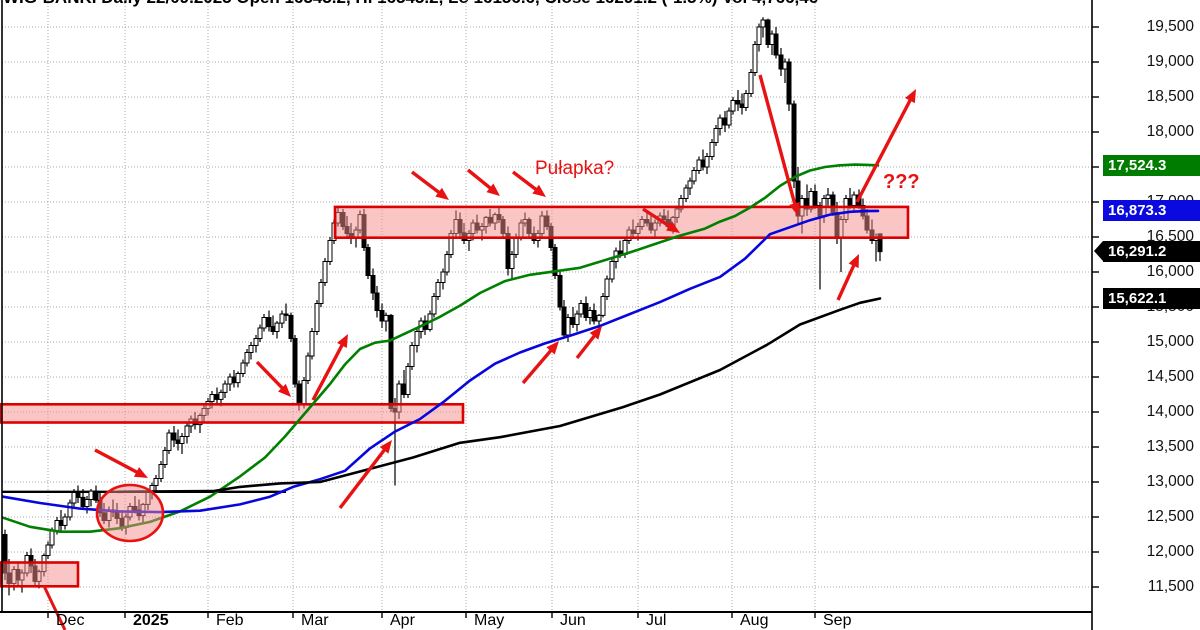 Image resolution: width=1200 pixels, height=630 pixels. Describe the element at coordinates (1170, 481) in the screenshot. I see `price-axis-label: 13,000` at that location.